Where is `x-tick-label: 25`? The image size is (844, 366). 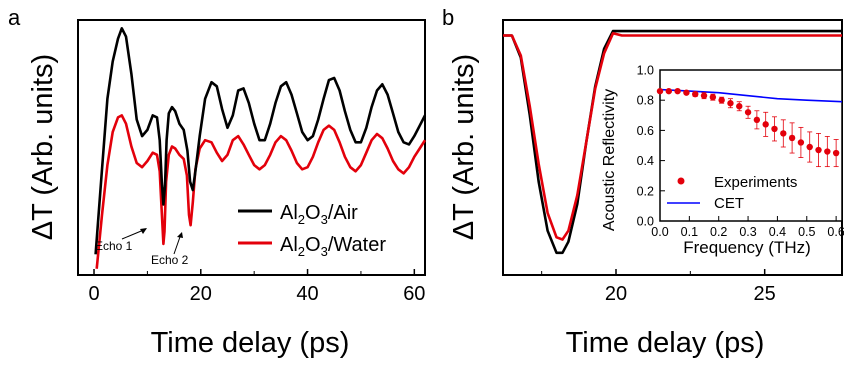
x-tick-label: 25 is located at coordinates (765, 294).